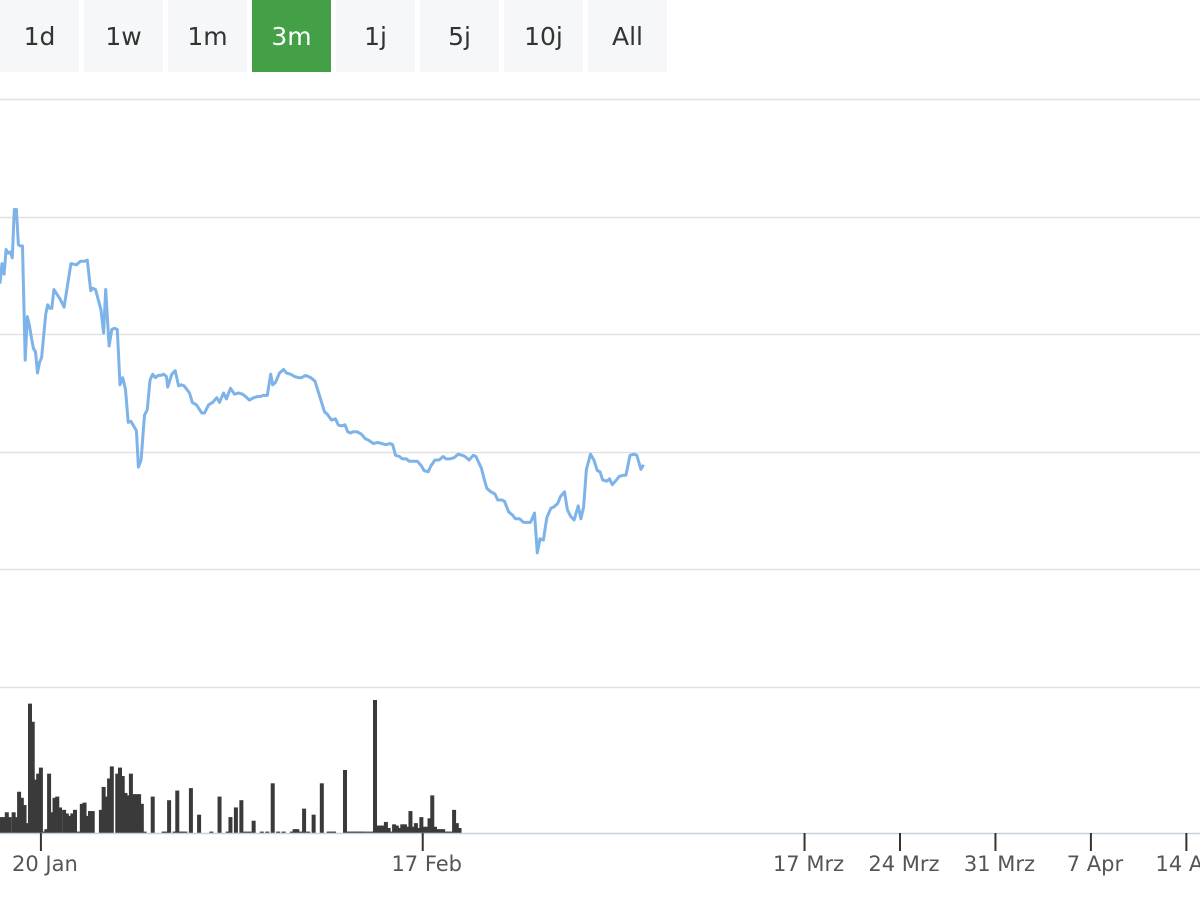 The width and height of the screenshot is (1200, 900). Describe the element at coordinates (39, 36) in the screenshot. I see `range-button-1d: 1d` at that location.